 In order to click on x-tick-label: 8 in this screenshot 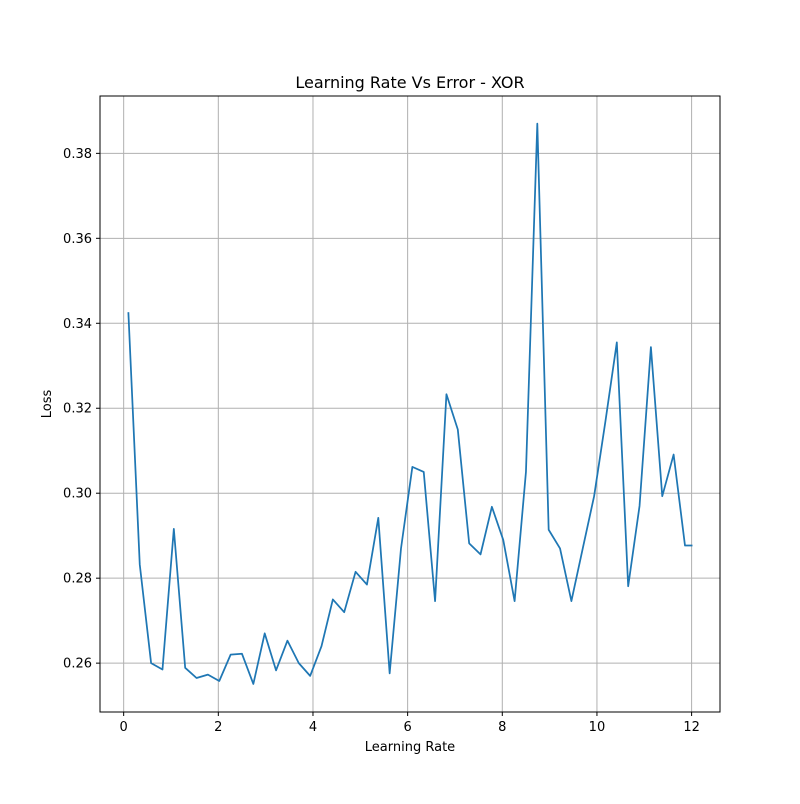, I will do `click(502, 727)`.